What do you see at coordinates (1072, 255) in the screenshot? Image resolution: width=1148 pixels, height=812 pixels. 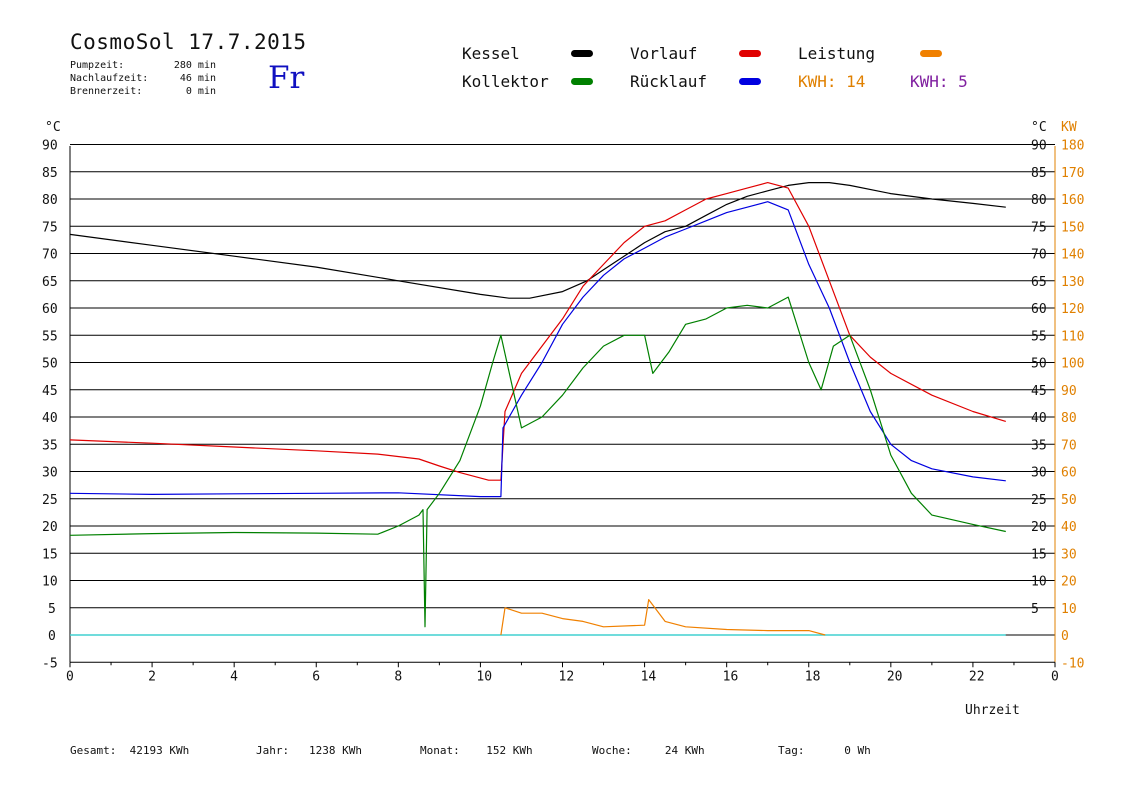 I see `y-power-tick-label: 140` at bounding box center [1072, 255].